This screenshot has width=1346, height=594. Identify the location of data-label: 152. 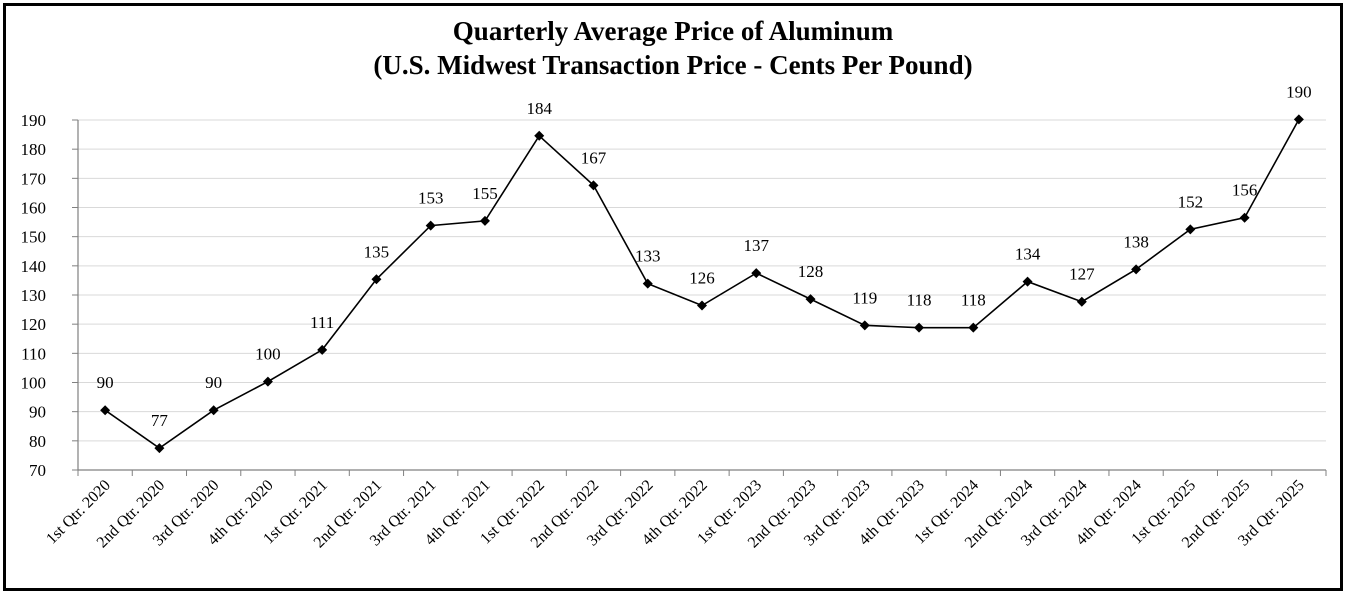
(1191, 201).